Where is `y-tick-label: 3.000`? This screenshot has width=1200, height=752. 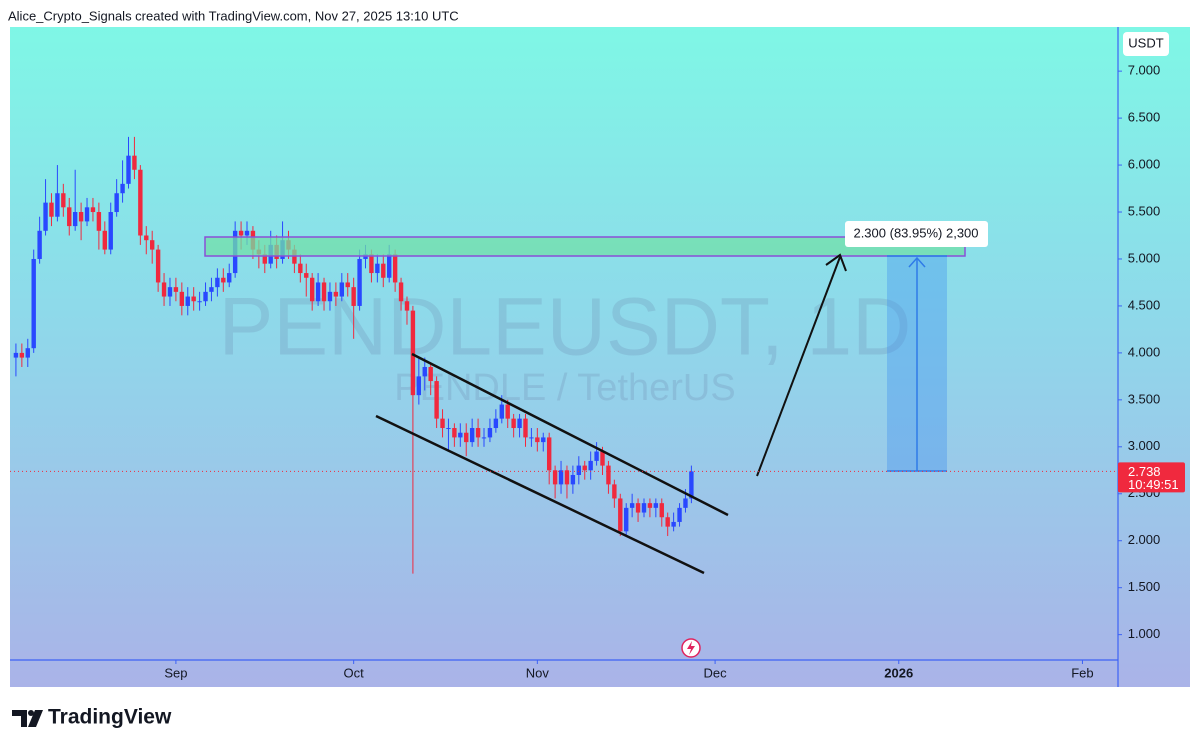
y-tick-label: 3.000 is located at coordinates (1144, 445).